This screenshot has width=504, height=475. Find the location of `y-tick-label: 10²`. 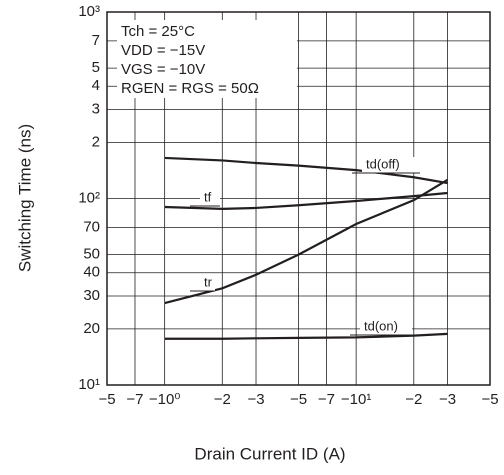

y-tick-label: 10² is located at coordinates (89, 197).